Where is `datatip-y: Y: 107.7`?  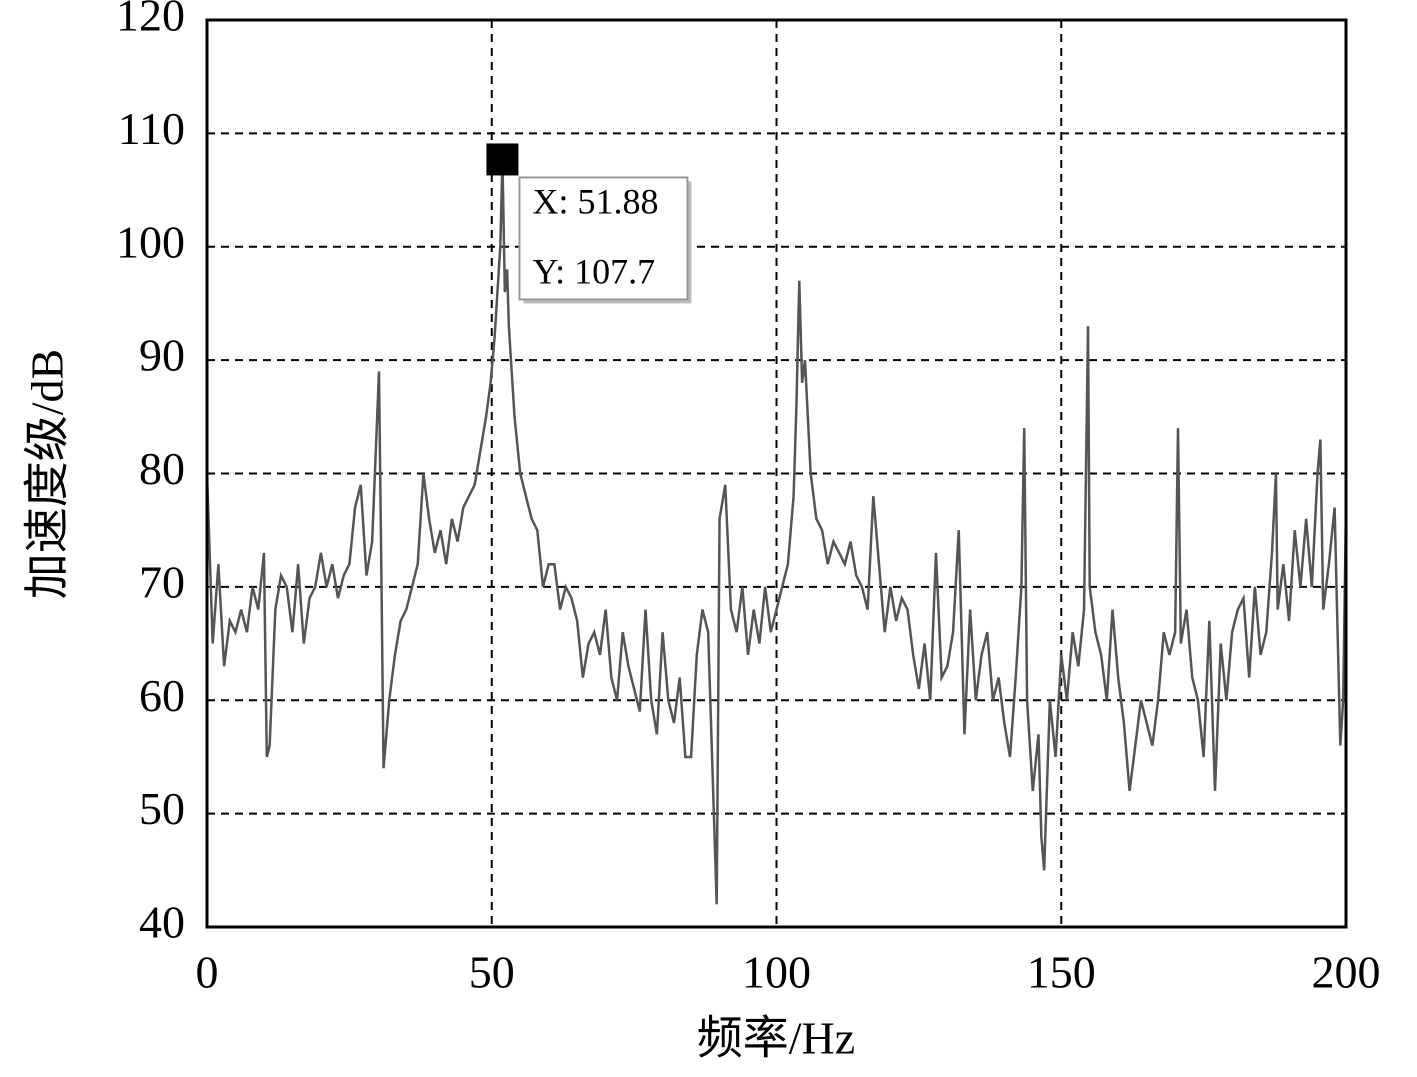
datatip-y: Y: 107.7 is located at coordinates (593, 272).